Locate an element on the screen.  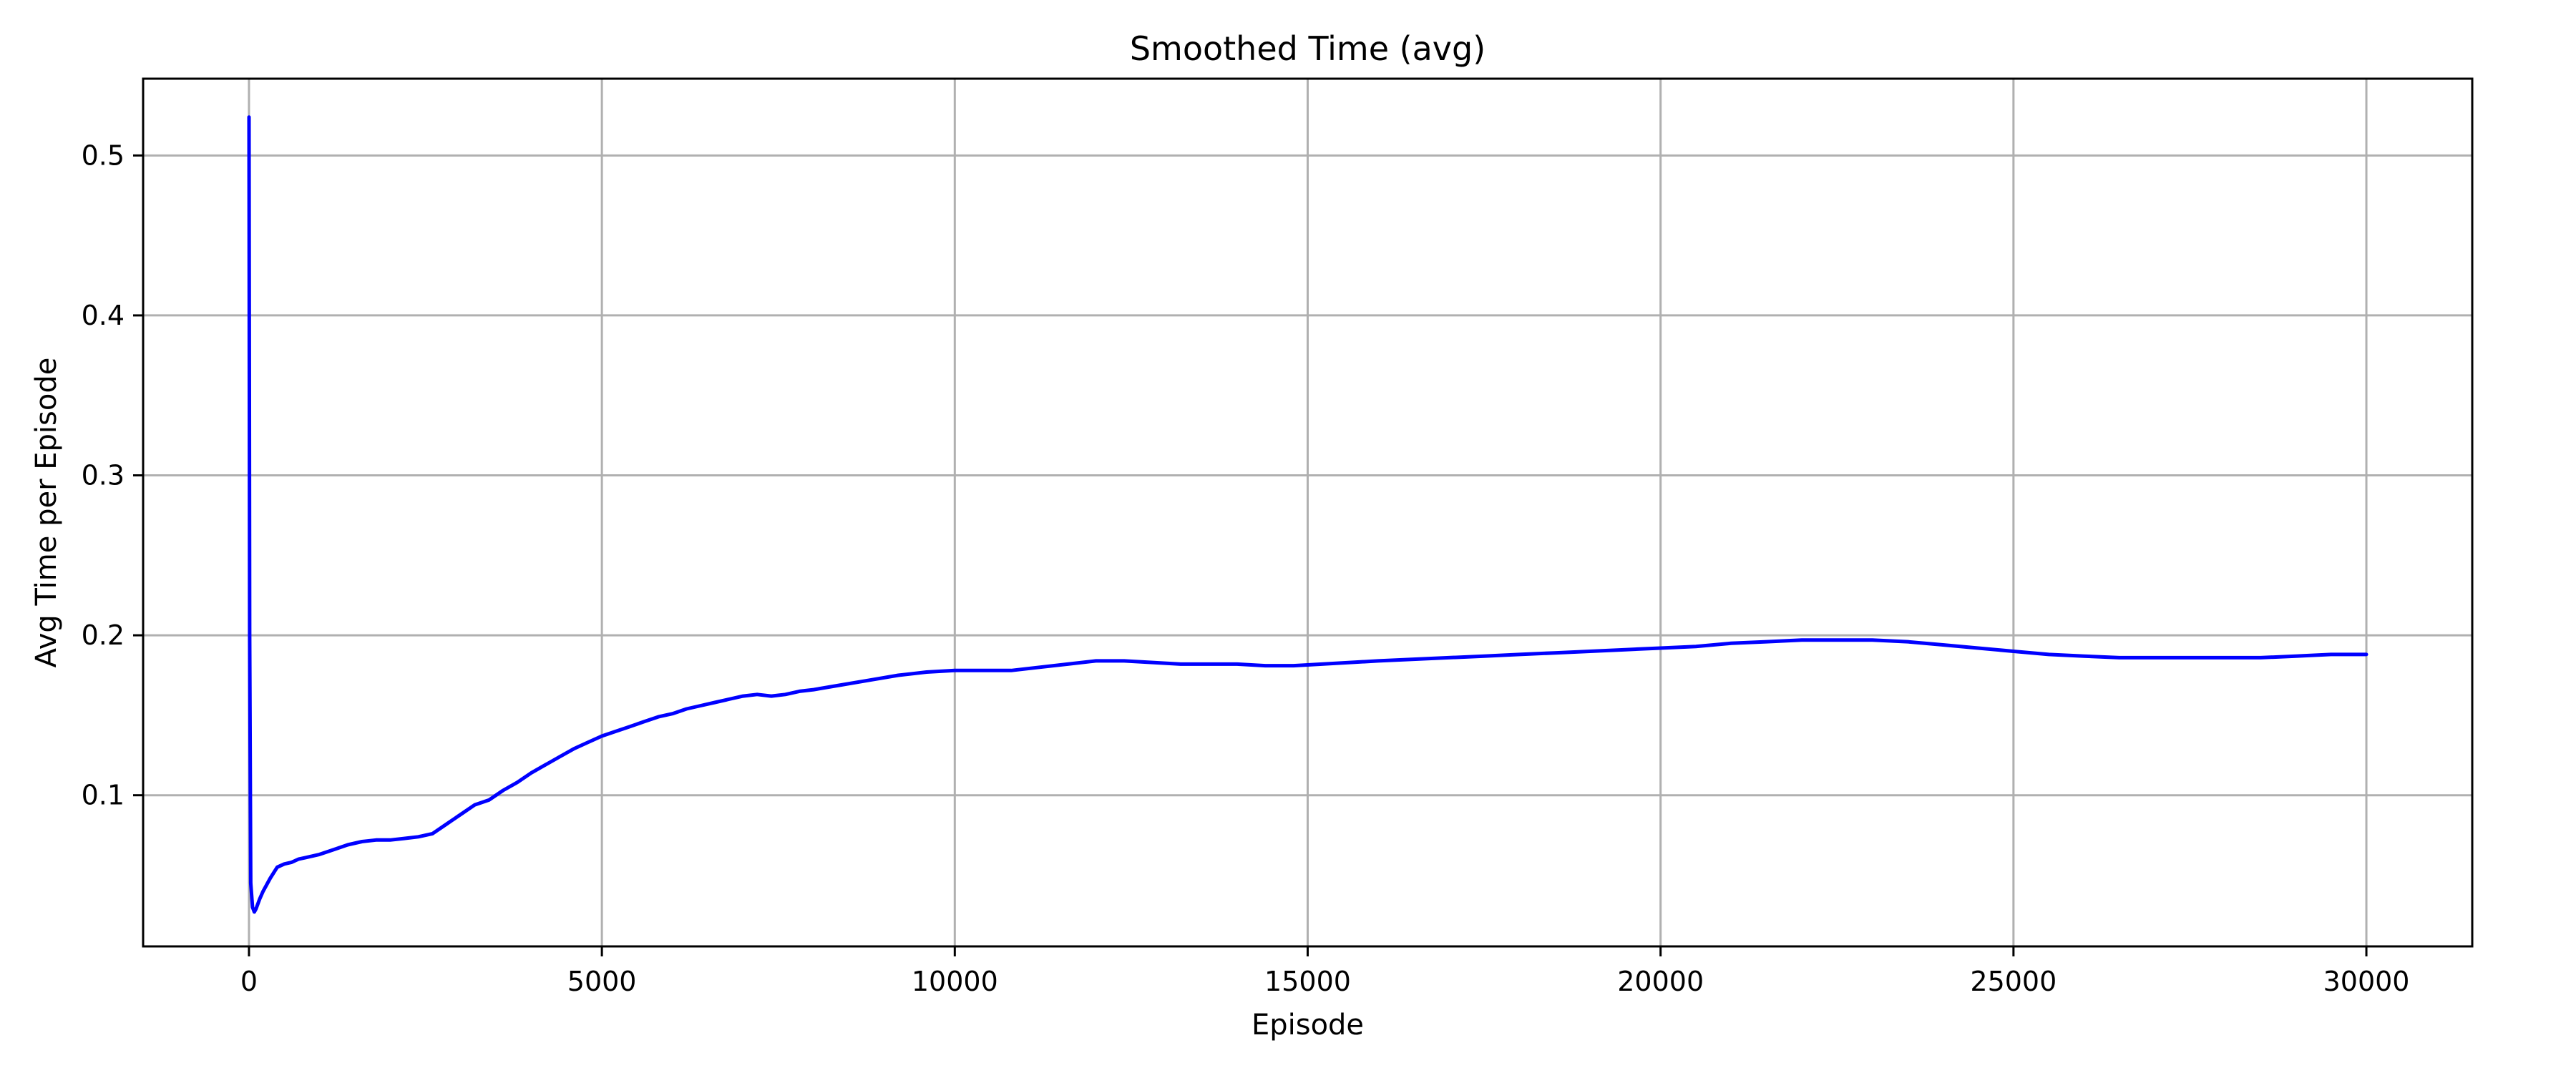
x-axis-label: Episode is located at coordinates (1308, 1025).